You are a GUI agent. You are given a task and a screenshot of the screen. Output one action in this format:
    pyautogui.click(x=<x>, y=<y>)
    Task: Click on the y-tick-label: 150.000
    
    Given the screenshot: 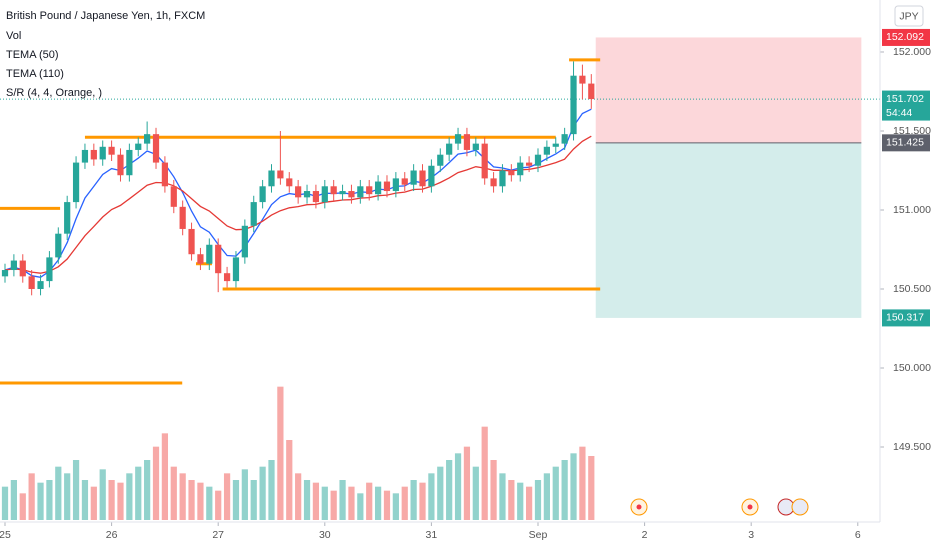 What is the action you would take?
    pyautogui.click(x=912, y=368)
    